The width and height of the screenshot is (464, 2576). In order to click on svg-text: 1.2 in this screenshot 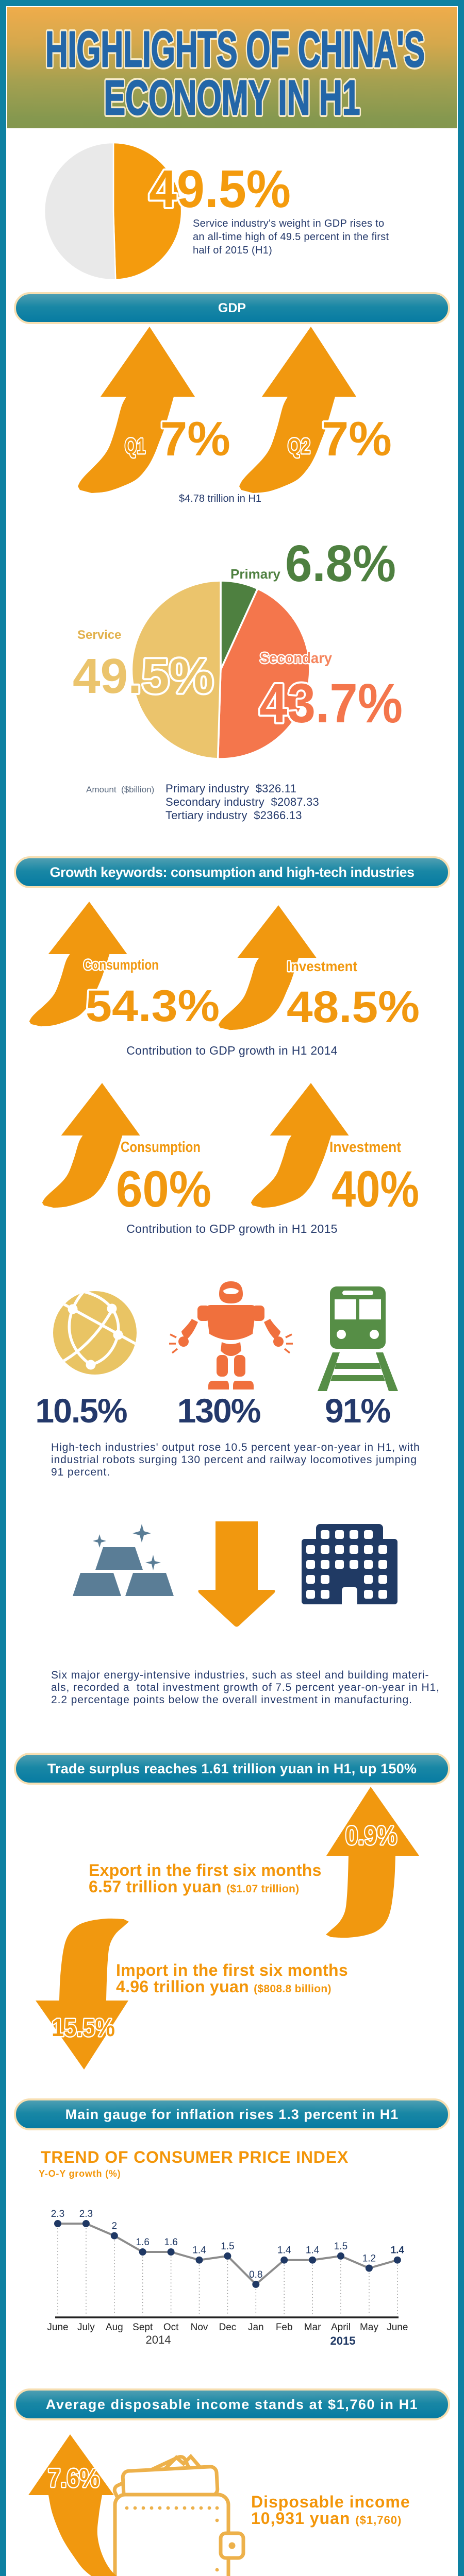, I will do `click(369, 2258)`.